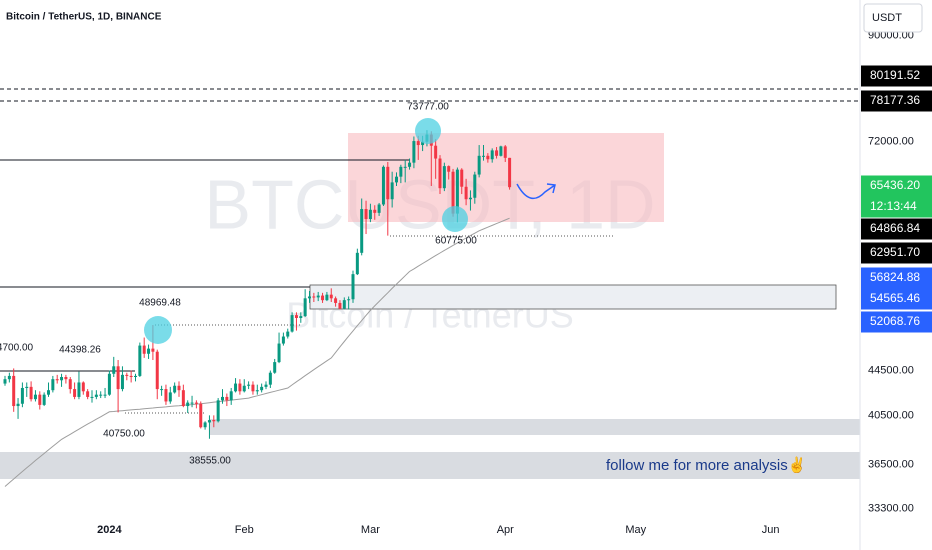  What do you see at coordinates (17, 348) in the screenshot?
I see `annotation: 4700.00` at bounding box center [17, 348].